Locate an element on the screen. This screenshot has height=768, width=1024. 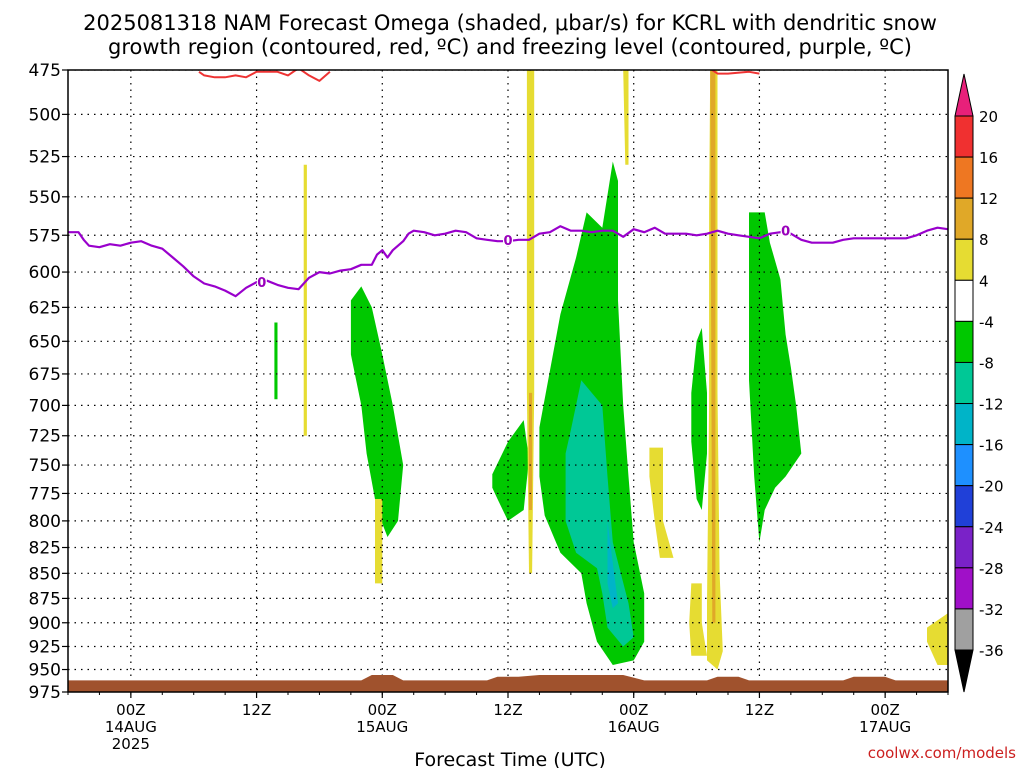
colorbar-bottom-arrow is located at coordinates (964, 671).